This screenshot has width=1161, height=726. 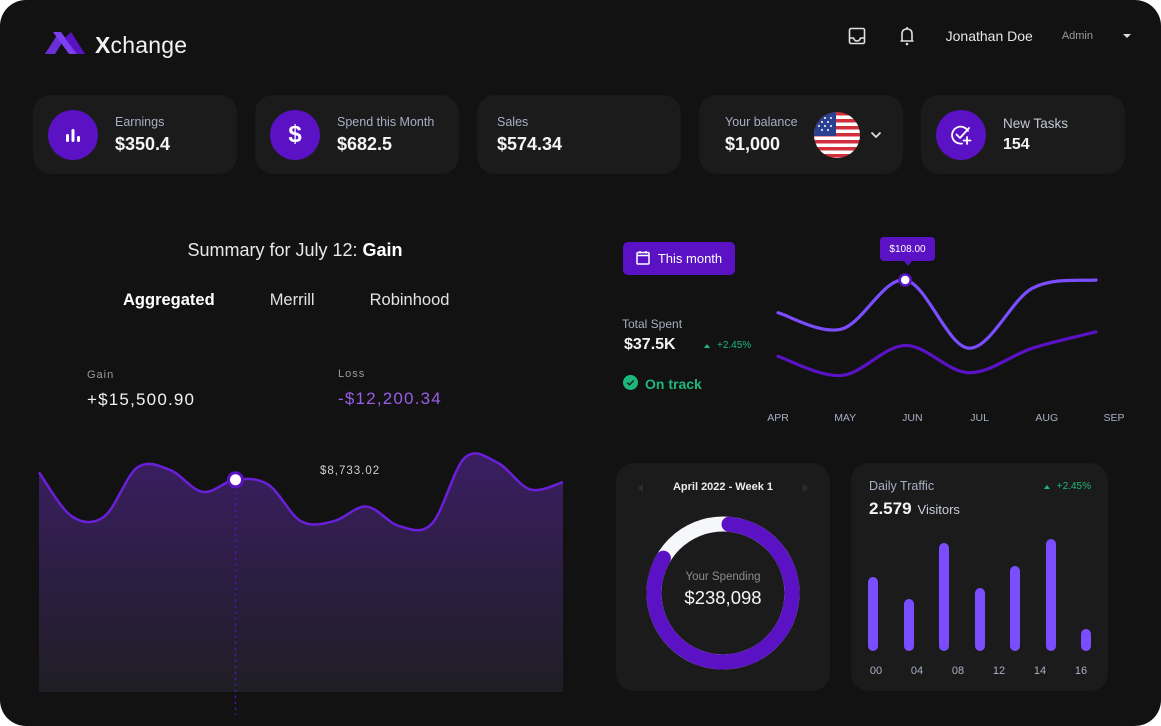 What do you see at coordinates (1081, 671) in the screenshot?
I see `x-tick-label: 16` at bounding box center [1081, 671].